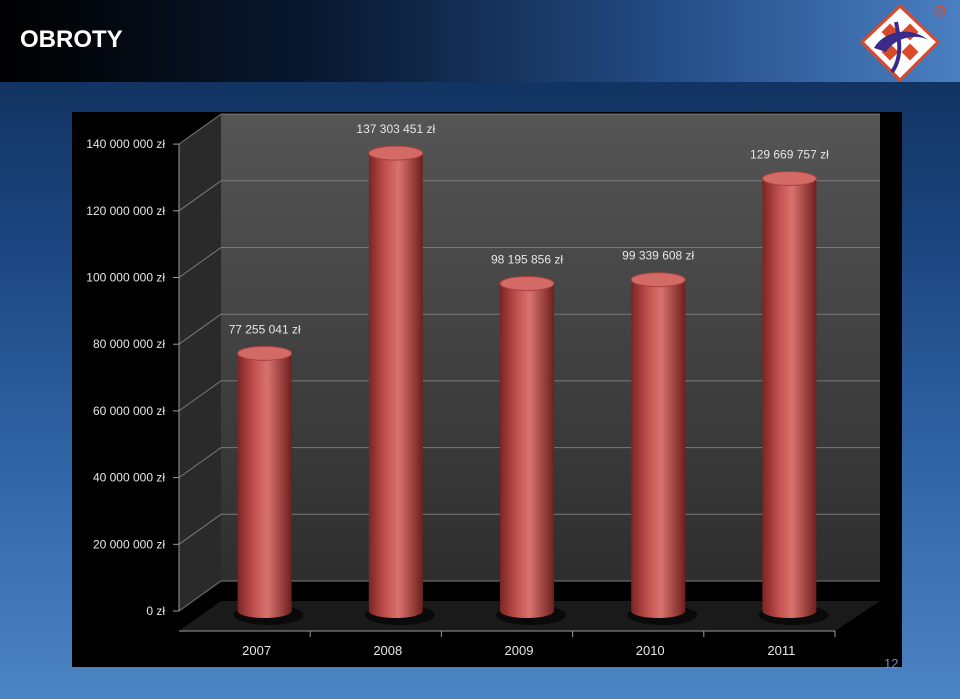  What do you see at coordinates (256, 650) in the screenshot?
I see `x-tick-label: 2007` at bounding box center [256, 650].